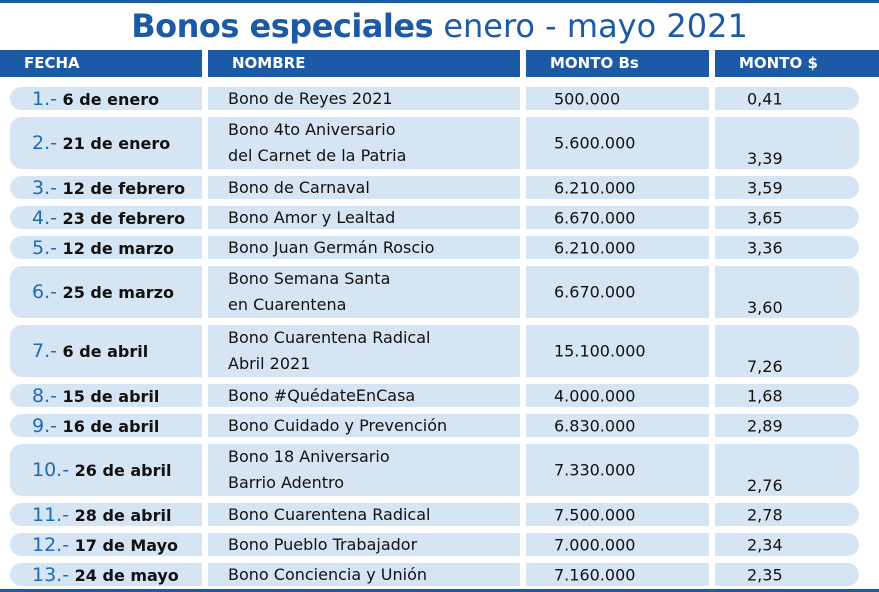 The height and width of the screenshot is (592, 879). Describe the element at coordinates (765, 187) in the screenshot. I see `monto-usd-value: 3,59` at that location.